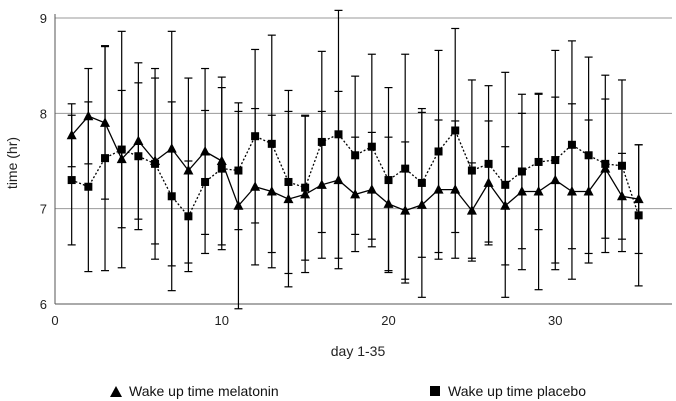 The width and height of the screenshot is (676, 401). I want to click on y-tick-label: 8, so click(43, 113).